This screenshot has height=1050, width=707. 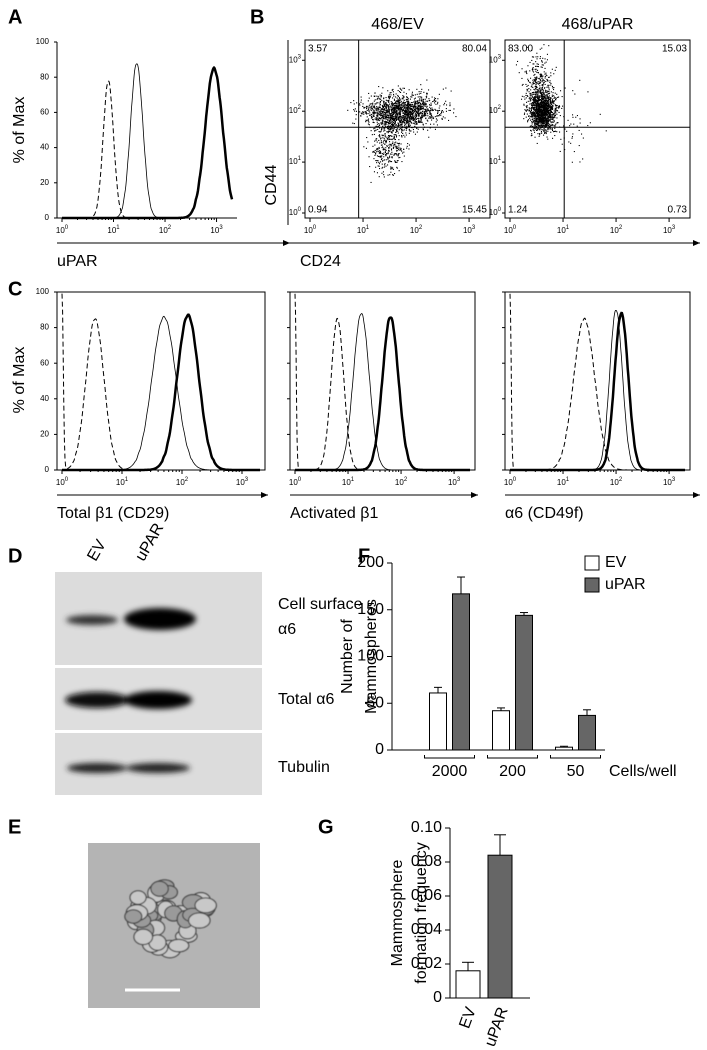 What do you see at coordinates (182, 482) in the screenshot?
I see `tick-label: 10²` at bounding box center [182, 482].